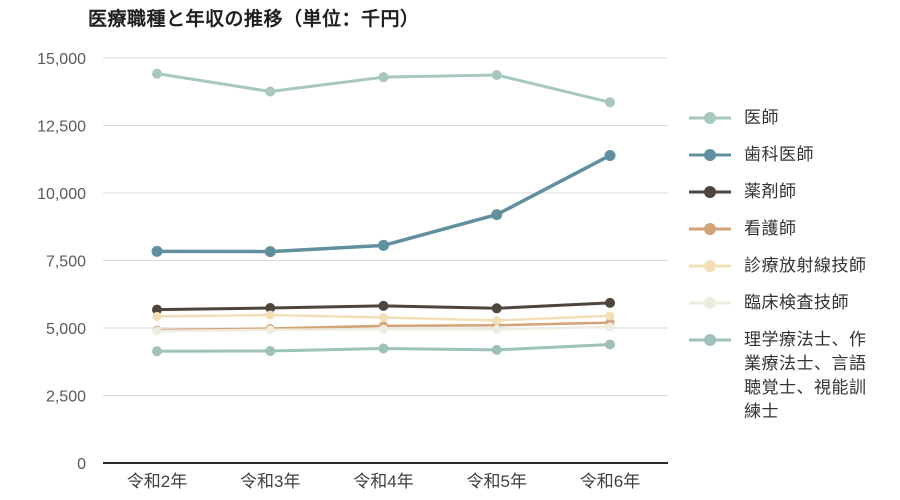 Image resolution: width=900 pixels, height=500 pixels. I want to click on legend-item: 看護師, so click(792, 229).